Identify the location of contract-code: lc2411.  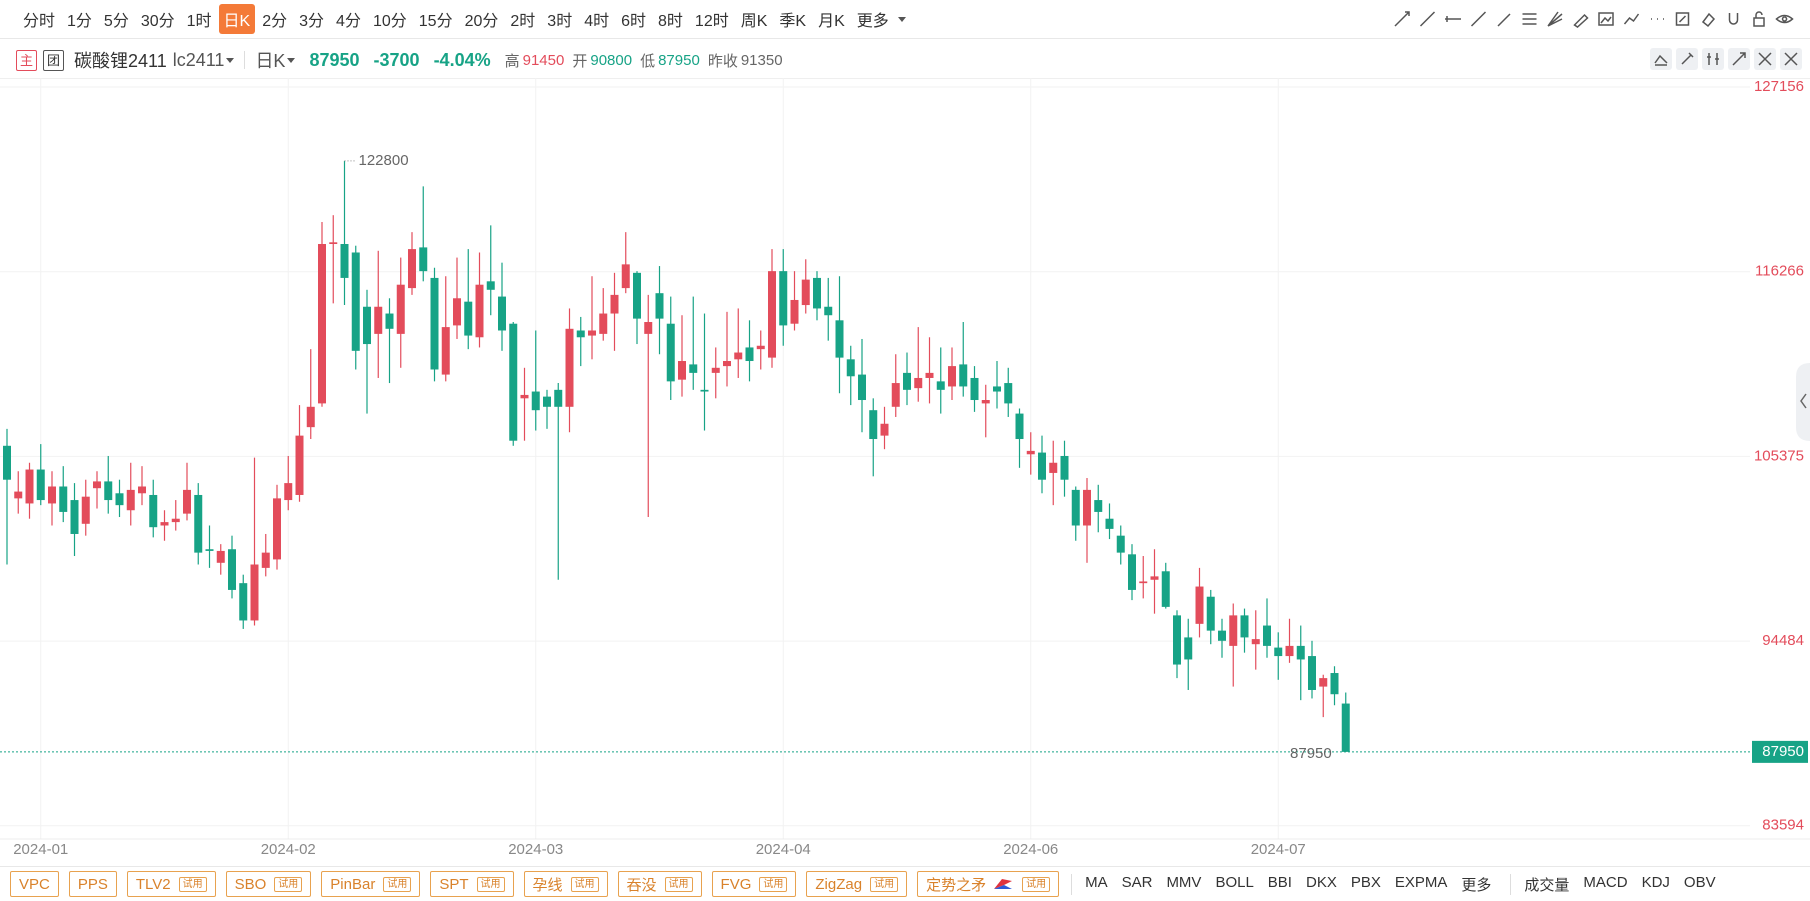
(198, 59).